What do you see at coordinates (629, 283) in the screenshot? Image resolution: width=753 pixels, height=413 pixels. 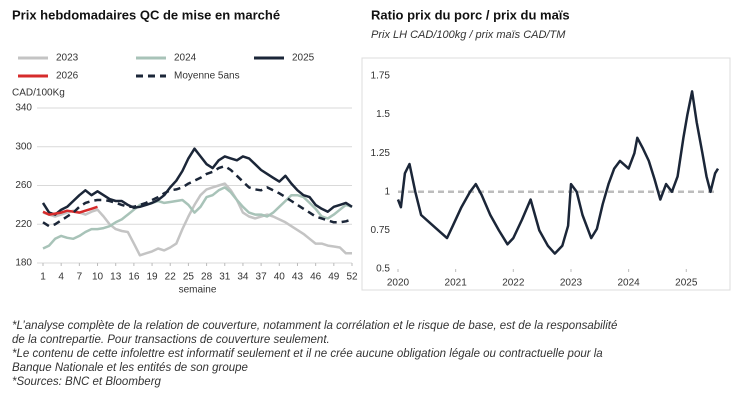 I see `x-tick-label: 2024` at bounding box center [629, 283].